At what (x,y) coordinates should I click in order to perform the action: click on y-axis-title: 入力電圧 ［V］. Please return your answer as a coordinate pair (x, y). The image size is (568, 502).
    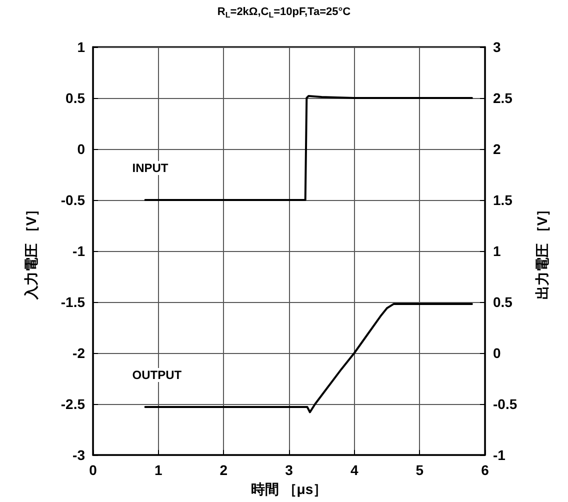
    Looking at the image, I should click on (31, 251).